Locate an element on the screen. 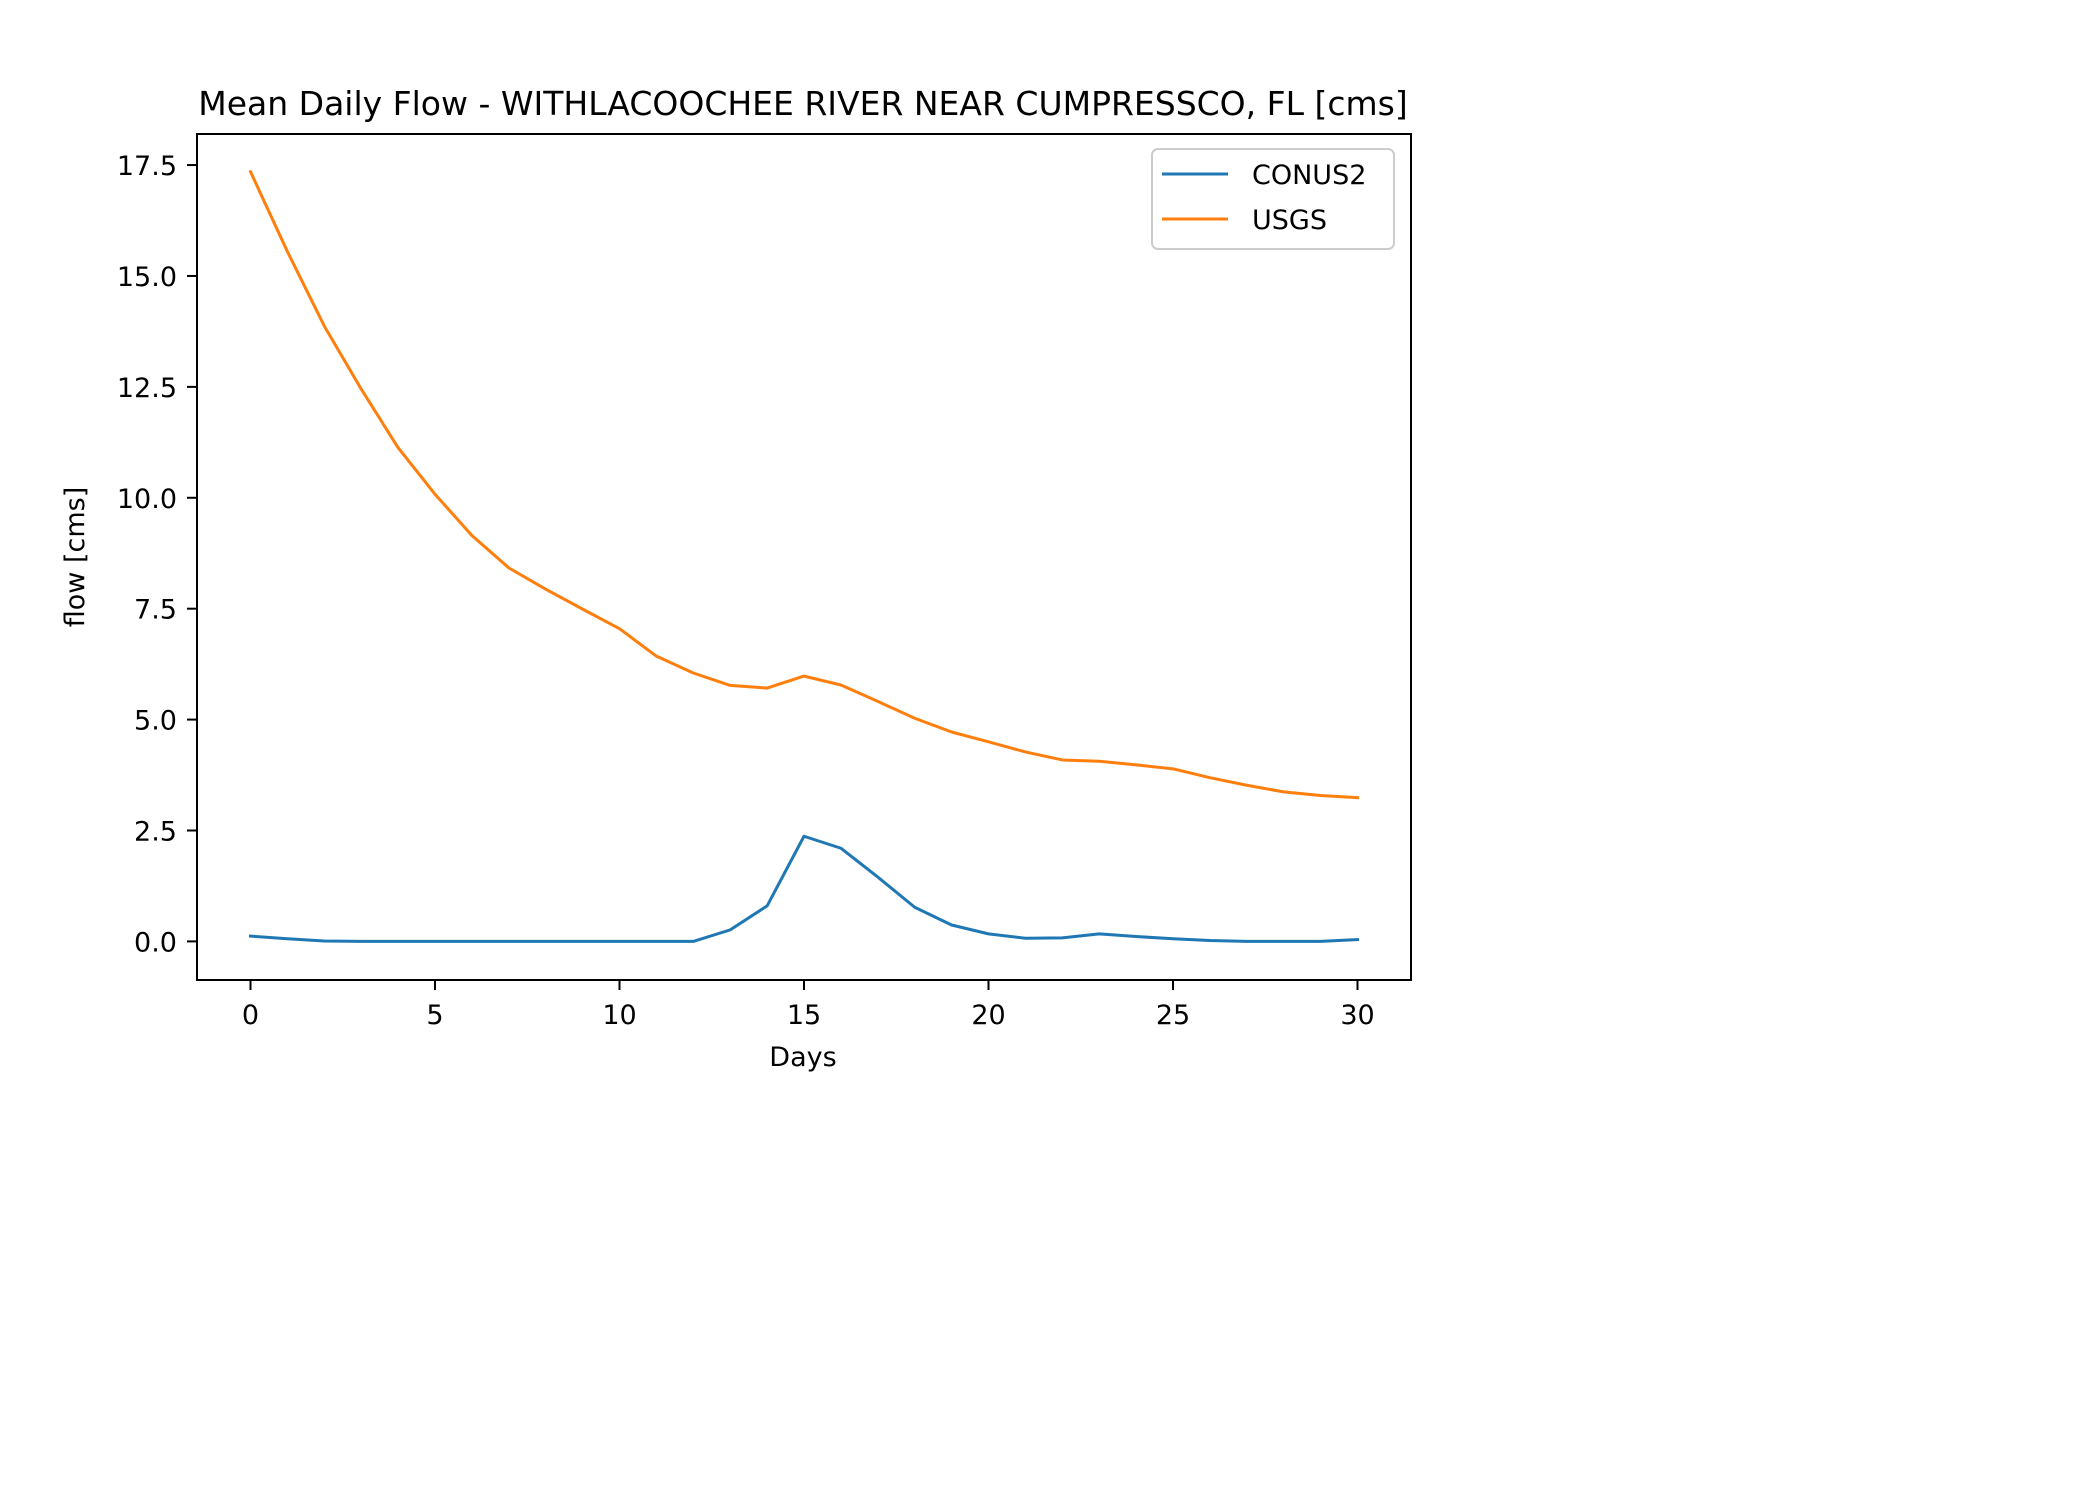 The height and width of the screenshot is (1500, 2100). y-tick-label: 5.0 is located at coordinates (155, 721).